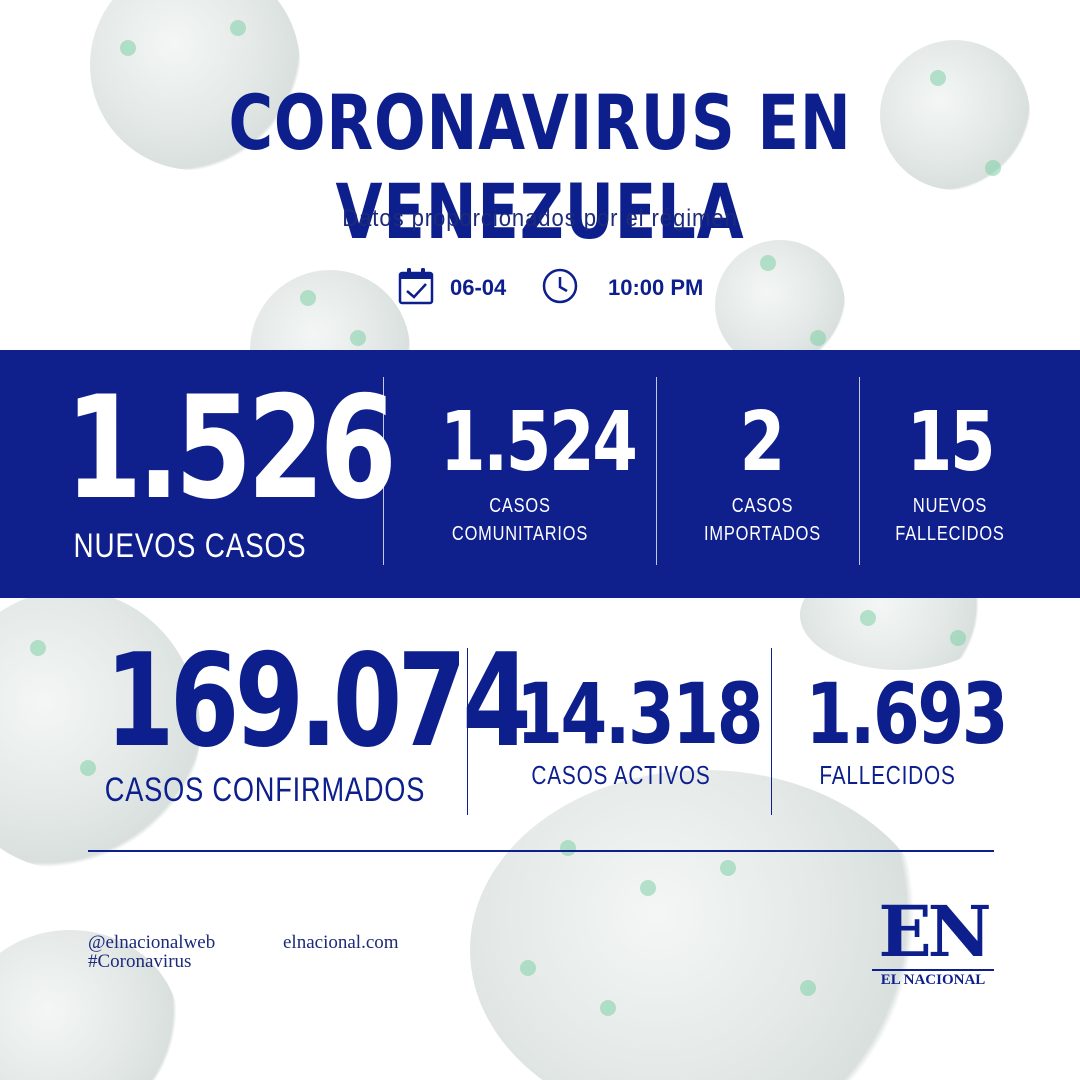  What do you see at coordinates (152, 942) in the screenshot?
I see `social-handle: @elnacionalweb` at bounding box center [152, 942].